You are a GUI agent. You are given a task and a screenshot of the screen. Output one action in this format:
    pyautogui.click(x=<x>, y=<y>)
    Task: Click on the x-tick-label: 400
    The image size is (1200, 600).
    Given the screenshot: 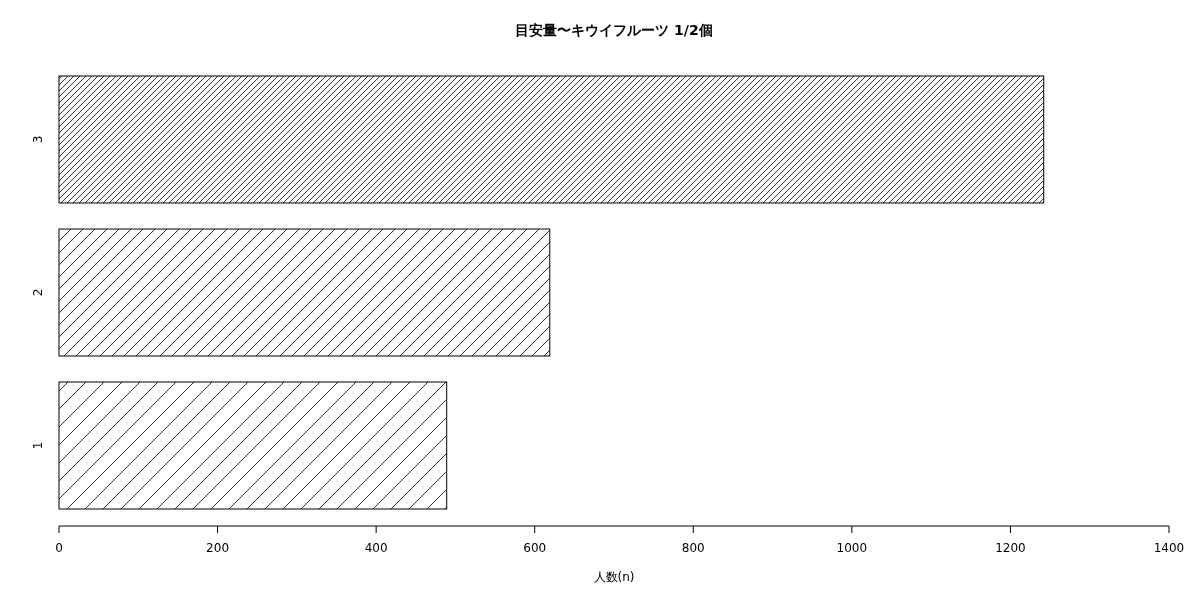 What is the action you would take?
    pyautogui.click(x=376, y=548)
    